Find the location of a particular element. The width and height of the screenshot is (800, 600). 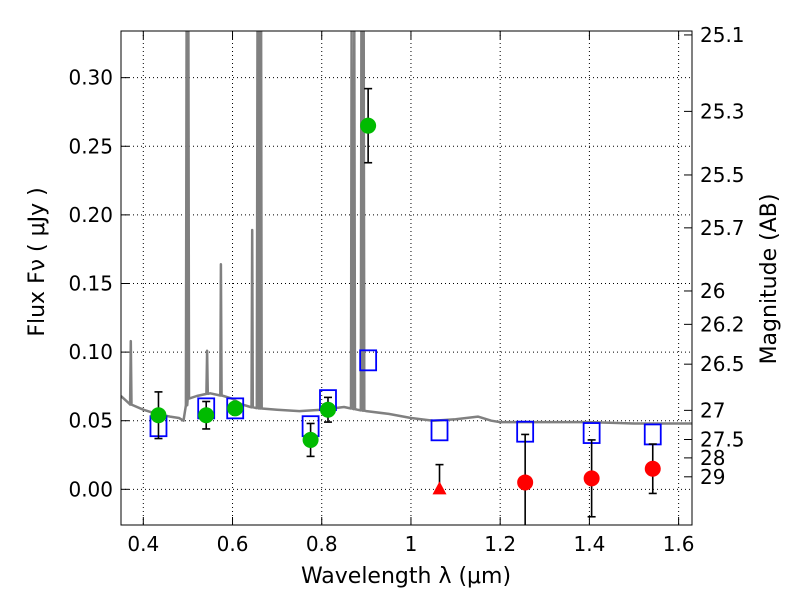

y-tick-label: 0.30 is located at coordinates (90, 78).